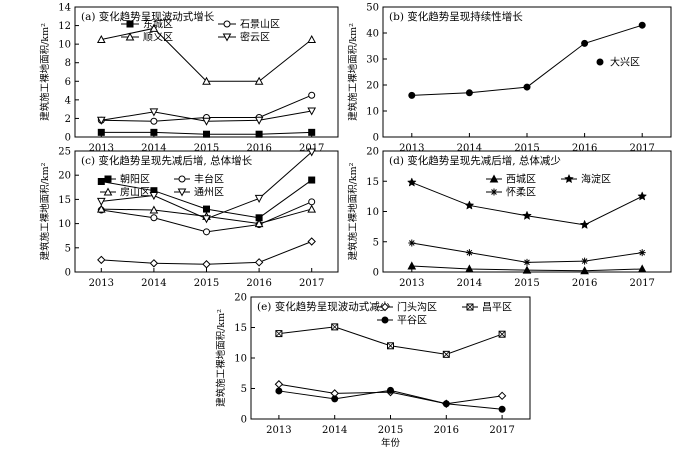  What do you see at coordinates (199, 193) in the screenshot?
I see `legend-entry: 通州区` at bounding box center [199, 193].